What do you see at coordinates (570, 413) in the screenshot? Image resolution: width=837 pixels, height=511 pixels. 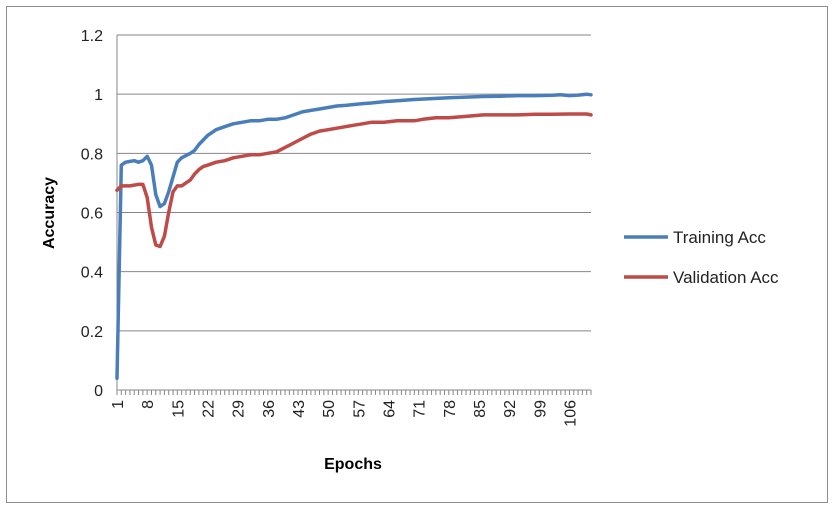 I see `x-tick-label: 106` at bounding box center [570, 413].